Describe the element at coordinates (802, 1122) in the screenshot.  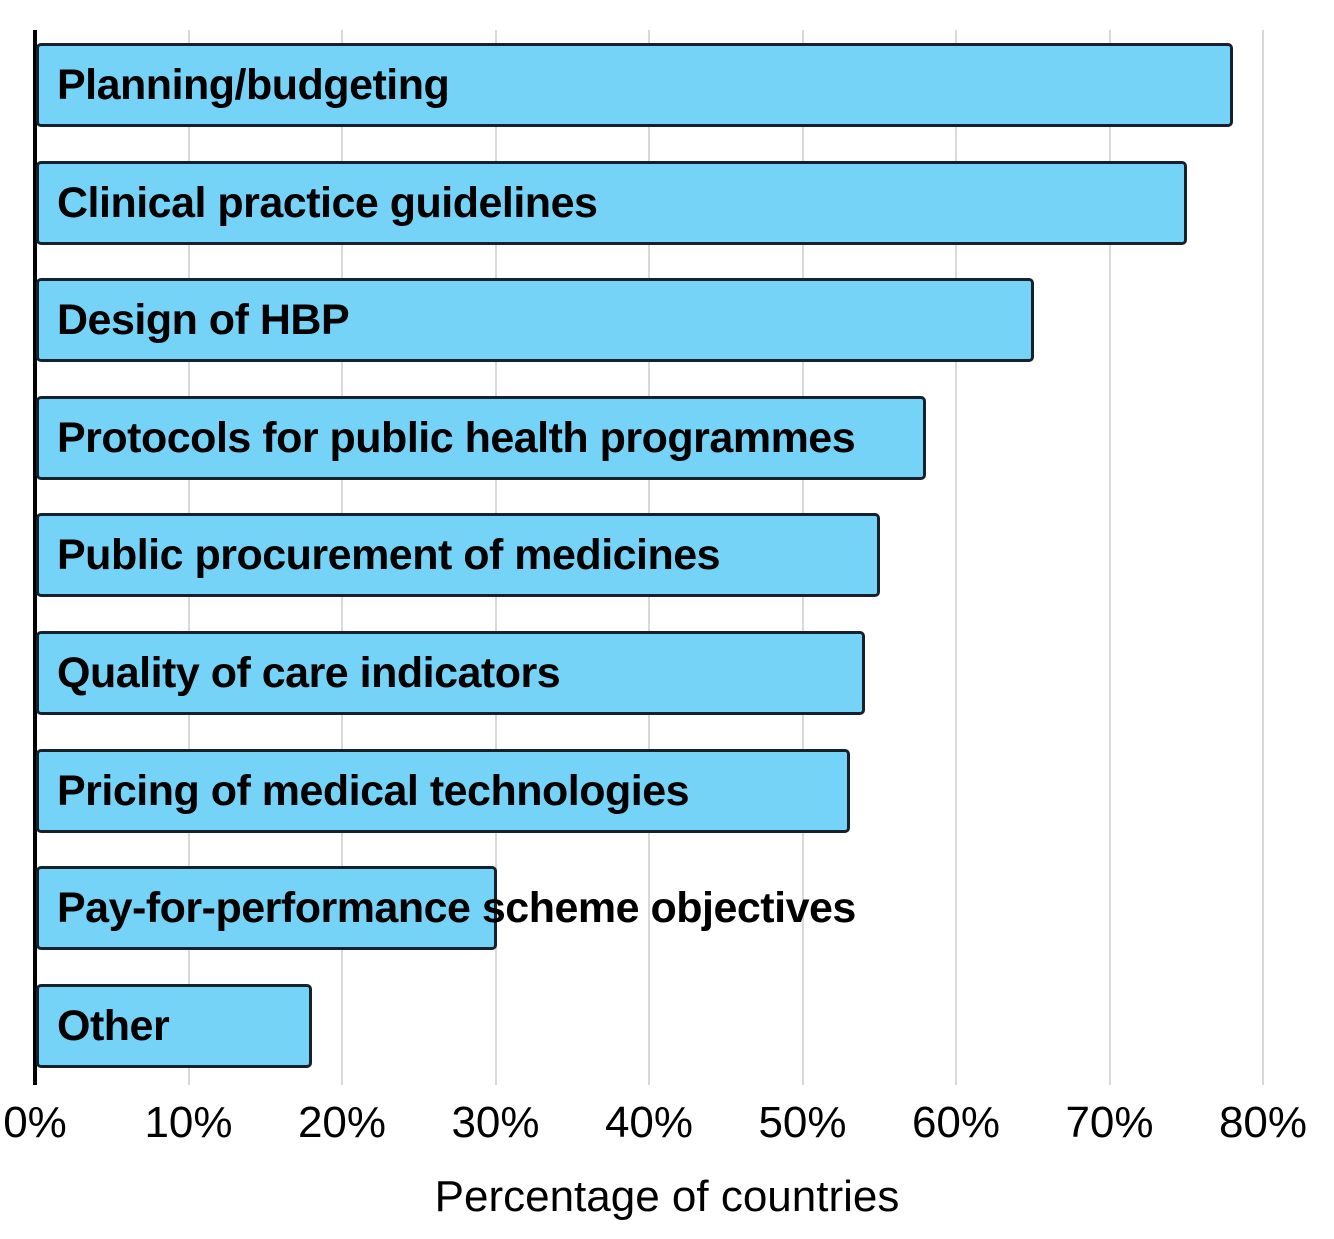
I see `x-tick-label: 50%` at that location.